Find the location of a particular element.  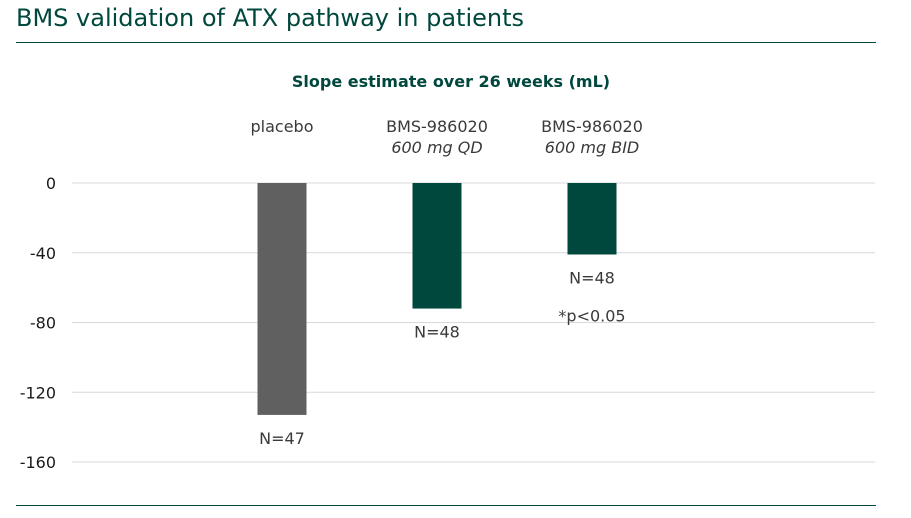

y-axis-ticks: 0 -40 -80 -120 -160 is located at coordinates (38, 323).